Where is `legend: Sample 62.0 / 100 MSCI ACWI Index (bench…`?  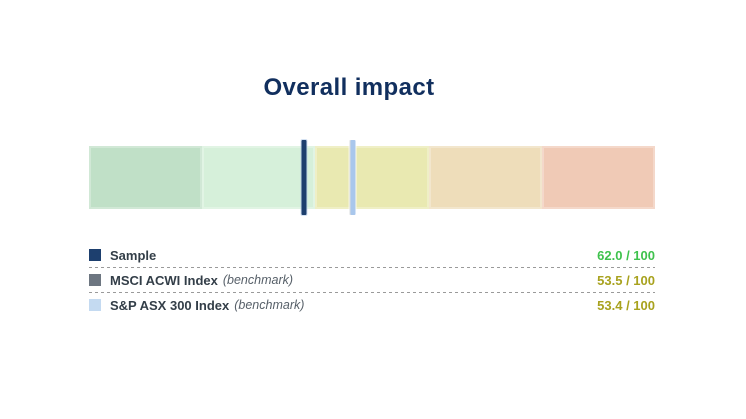
legend: Sample 62.0 / 100 MSCI ACWI Index (bench… is located at coordinates (372, 280).